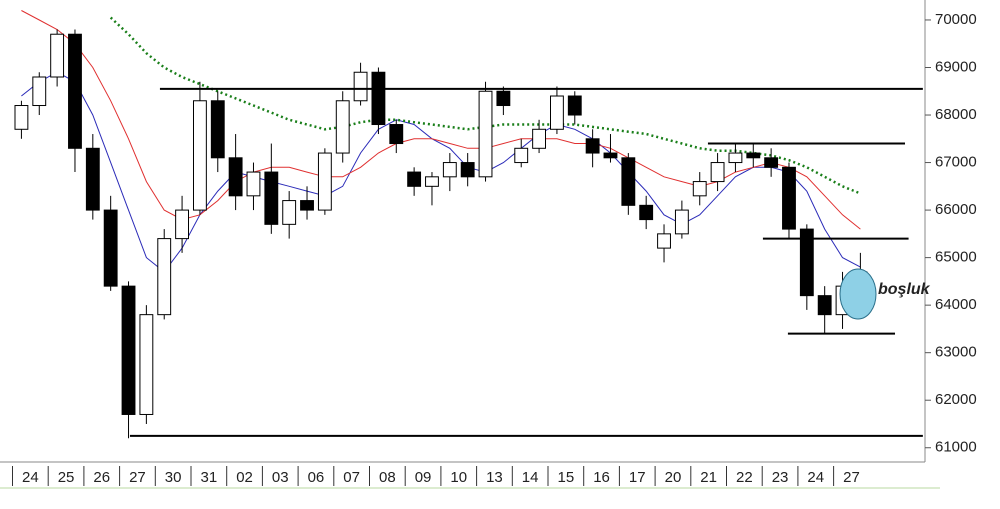  What do you see at coordinates (744, 477) in the screenshot?
I see `x-tick-label: 22` at bounding box center [744, 477].